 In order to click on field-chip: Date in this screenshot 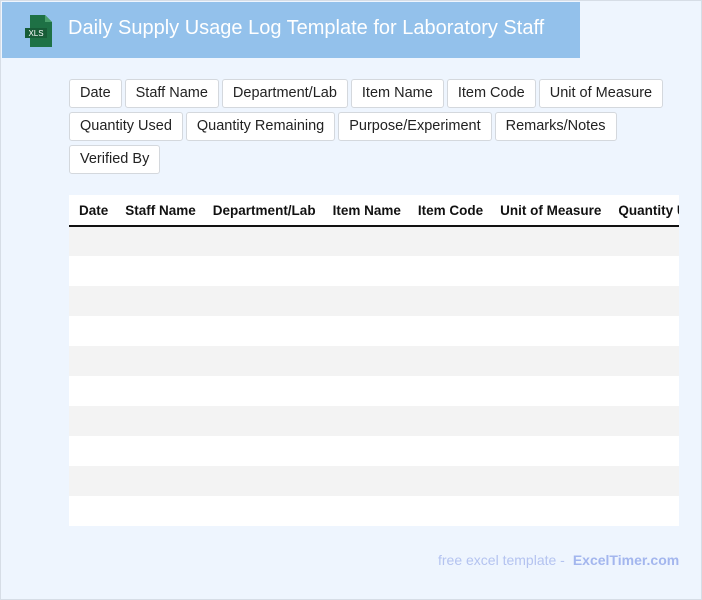, I will do `click(95, 93)`.